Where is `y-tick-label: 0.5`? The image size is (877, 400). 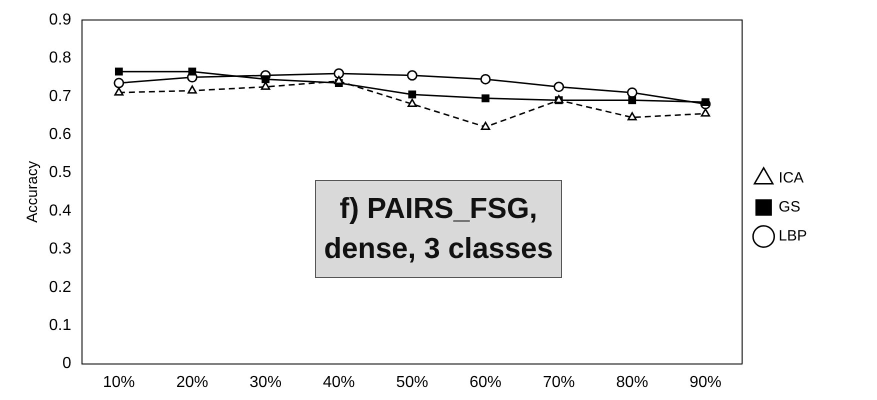
y-tick-label: 0.5 is located at coordinates (60, 173).